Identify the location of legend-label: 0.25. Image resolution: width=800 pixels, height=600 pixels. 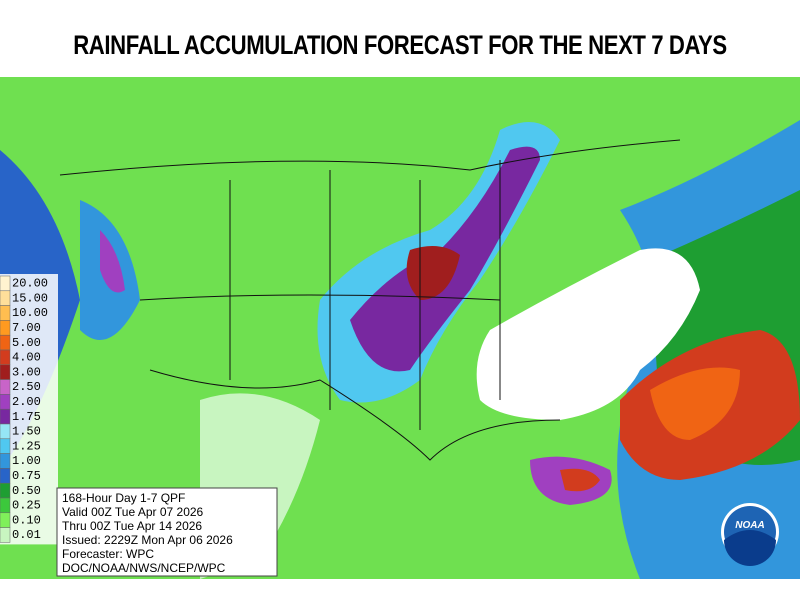
(26, 506).